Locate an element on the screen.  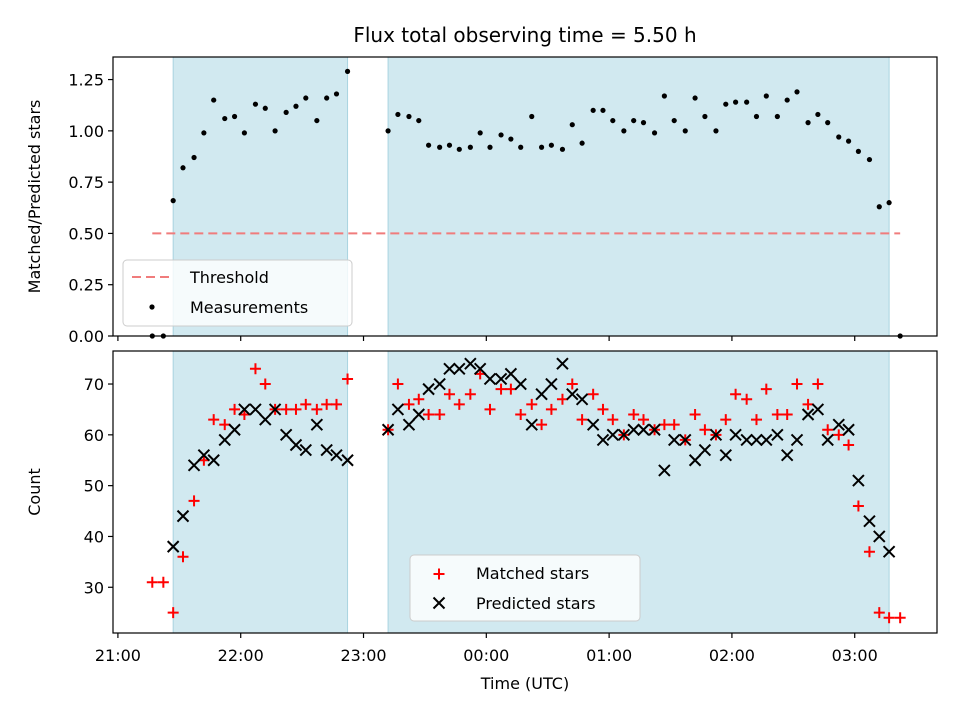
legend-predicted-swatch is located at coordinates (439, 603).